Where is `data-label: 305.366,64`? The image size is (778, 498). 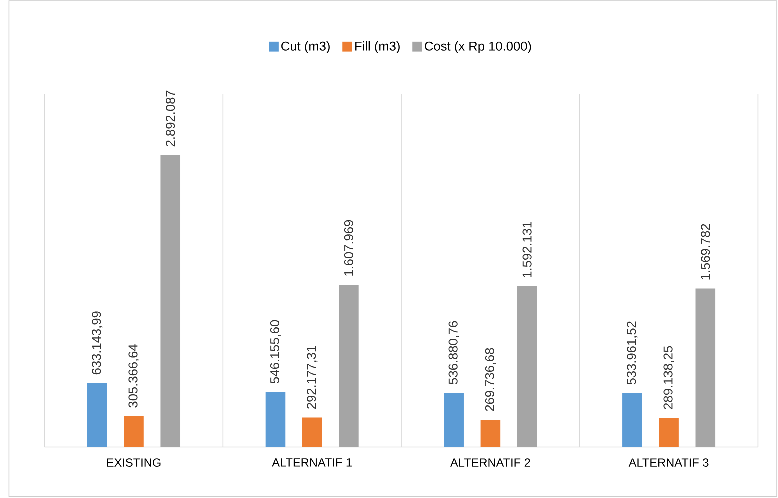
data-label: 305.366,64 is located at coordinates (134, 376).